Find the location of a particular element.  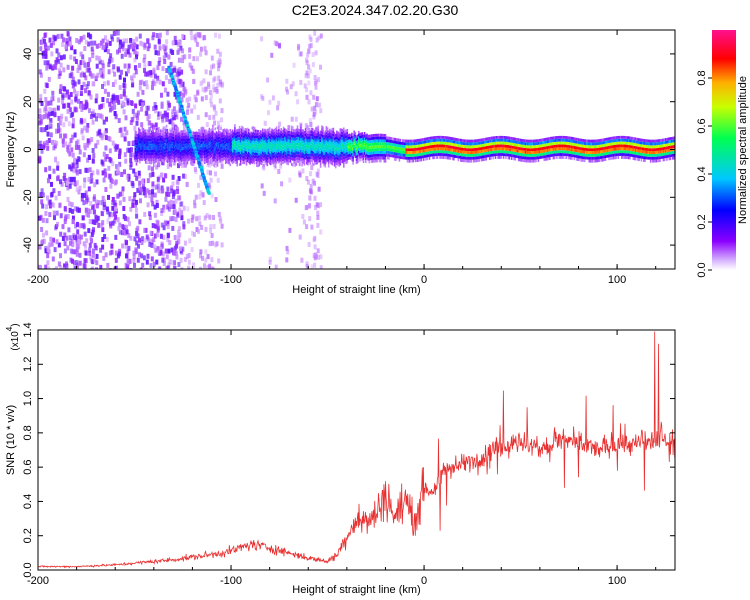

colorbar-tick-label: 0.4 is located at coordinates (702, 173).